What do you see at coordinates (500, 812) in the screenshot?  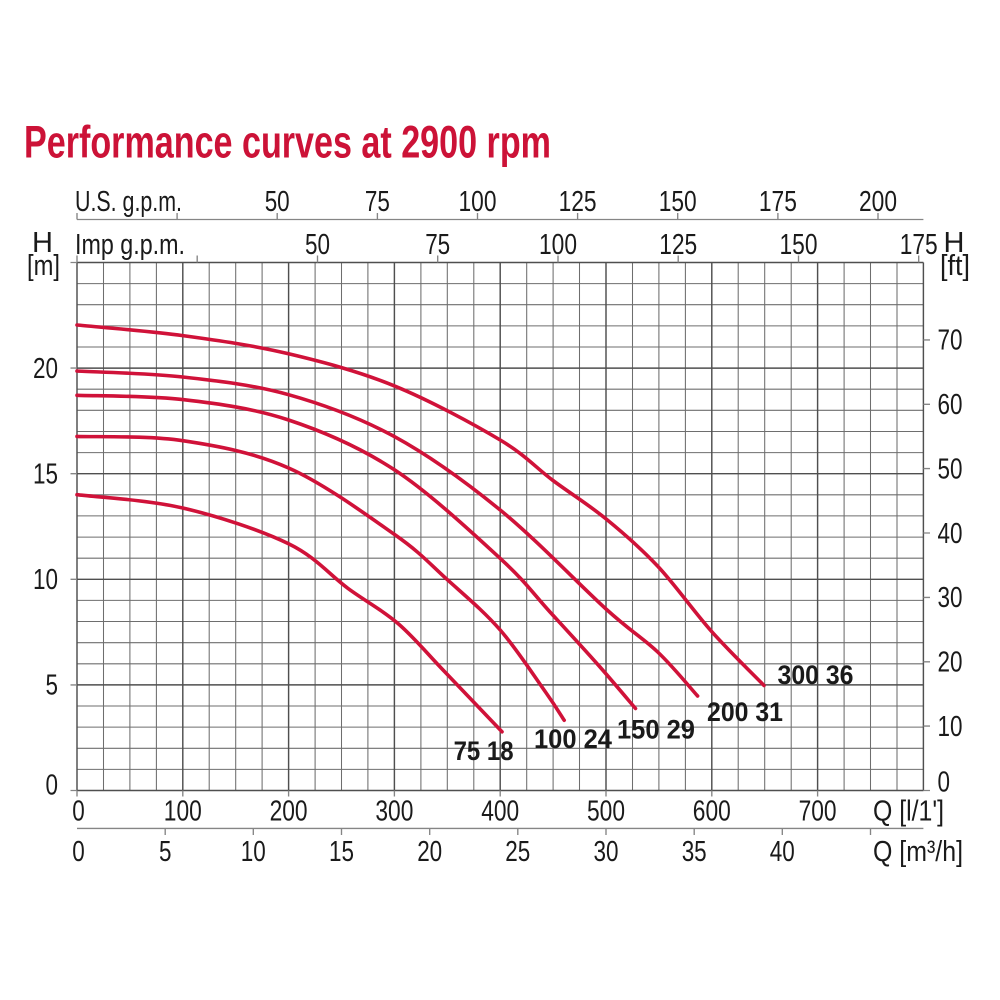 I see `svg-text: 400` at bounding box center [500, 812].